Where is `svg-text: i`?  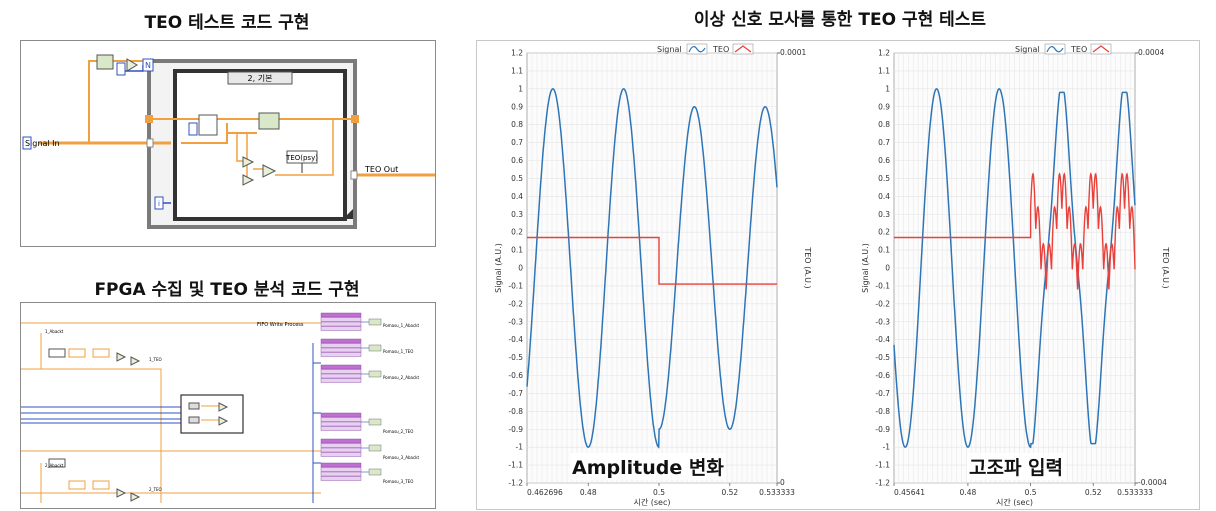
svg-text: i is located at coordinates (159, 204).